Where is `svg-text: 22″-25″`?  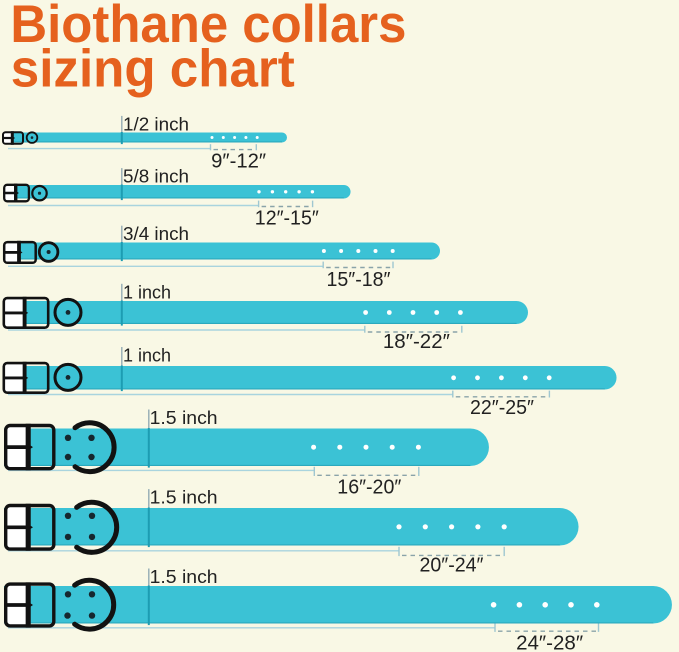
svg-text: 22″-25″ is located at coordinates (502, 408).